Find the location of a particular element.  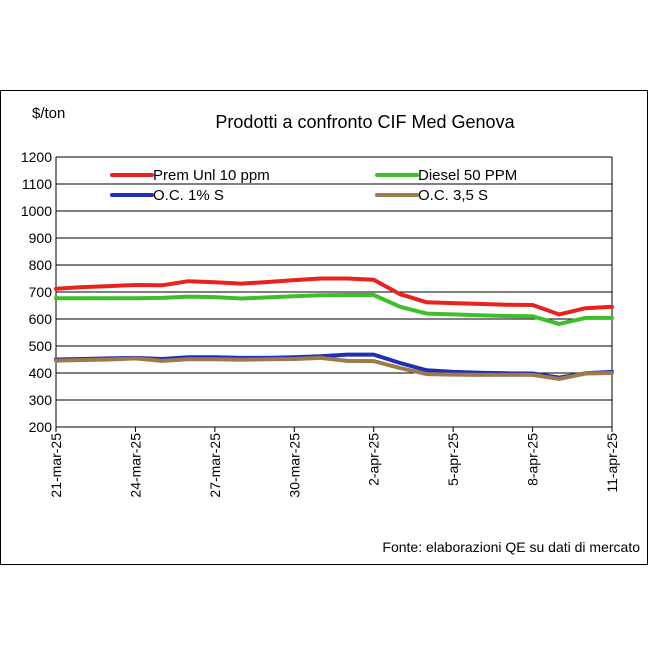

y-tick-label: 700 is located at coordinates (41, 292).